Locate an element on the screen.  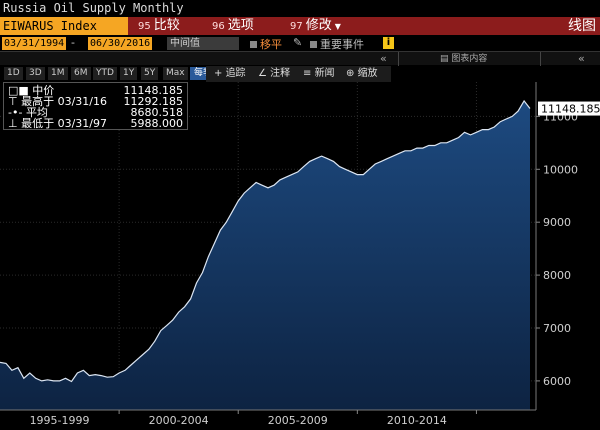
x-period-label: 2010-2014 is located at coordinates (417, 420).